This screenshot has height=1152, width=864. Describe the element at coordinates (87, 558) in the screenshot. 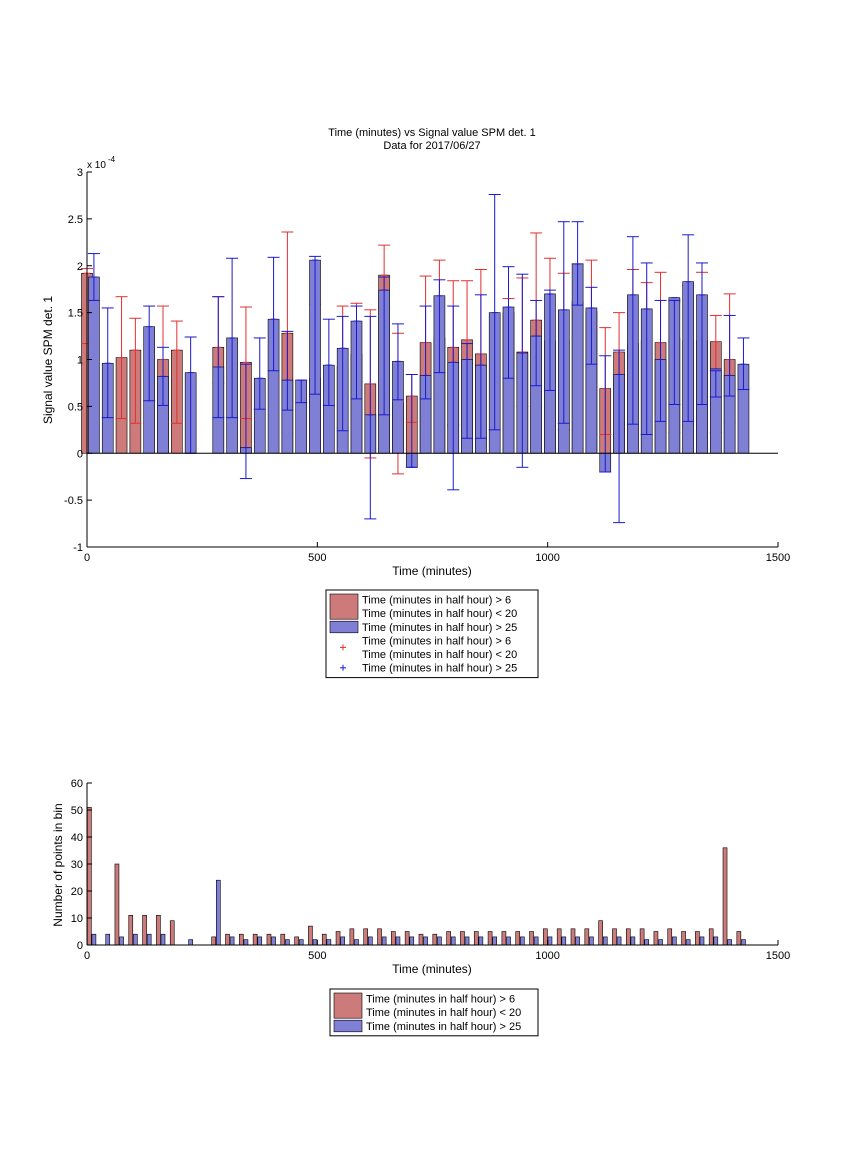

I see `x-tick-label: 0` at that location.